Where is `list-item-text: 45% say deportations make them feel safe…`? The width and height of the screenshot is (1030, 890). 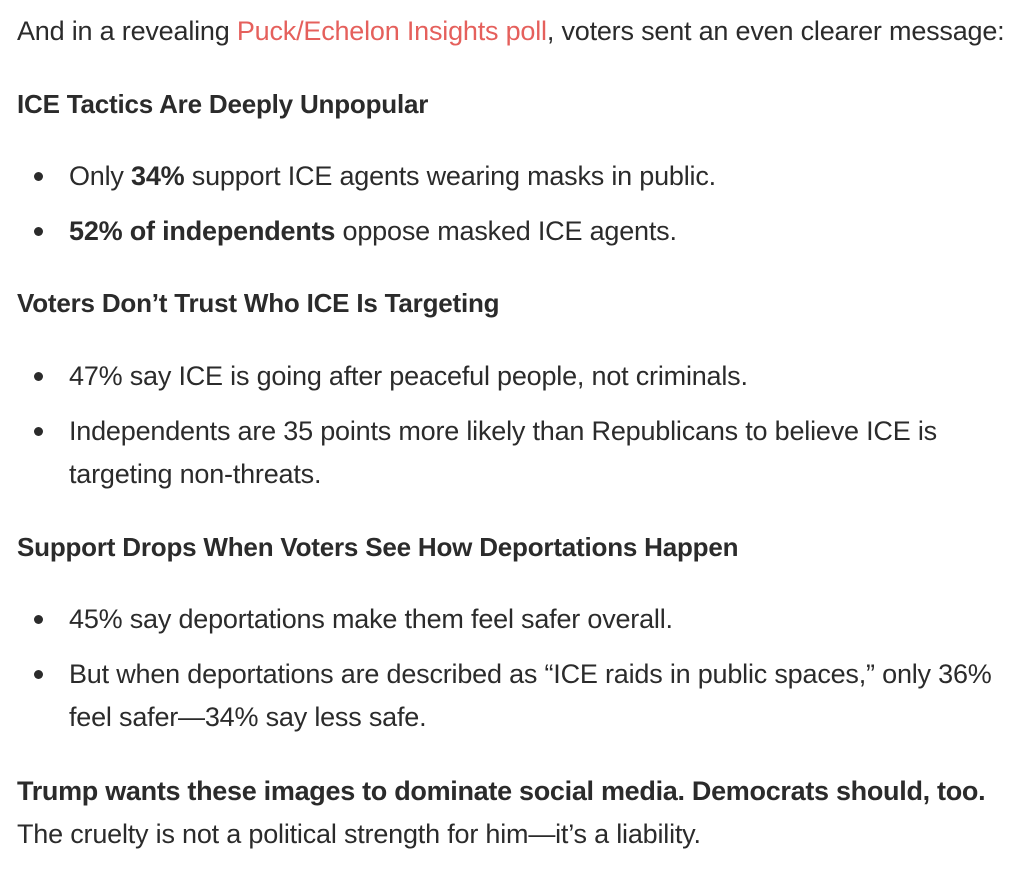
list-item-text: 45% say deportations make them feel safe… is located at coordinates (371, 619).